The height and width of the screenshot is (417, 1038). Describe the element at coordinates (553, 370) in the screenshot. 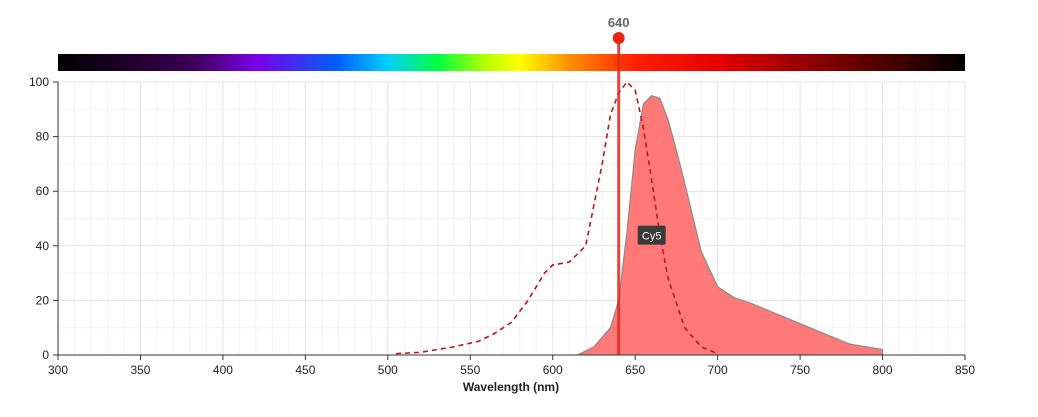

I see `x-tick-label: 600` at that location.